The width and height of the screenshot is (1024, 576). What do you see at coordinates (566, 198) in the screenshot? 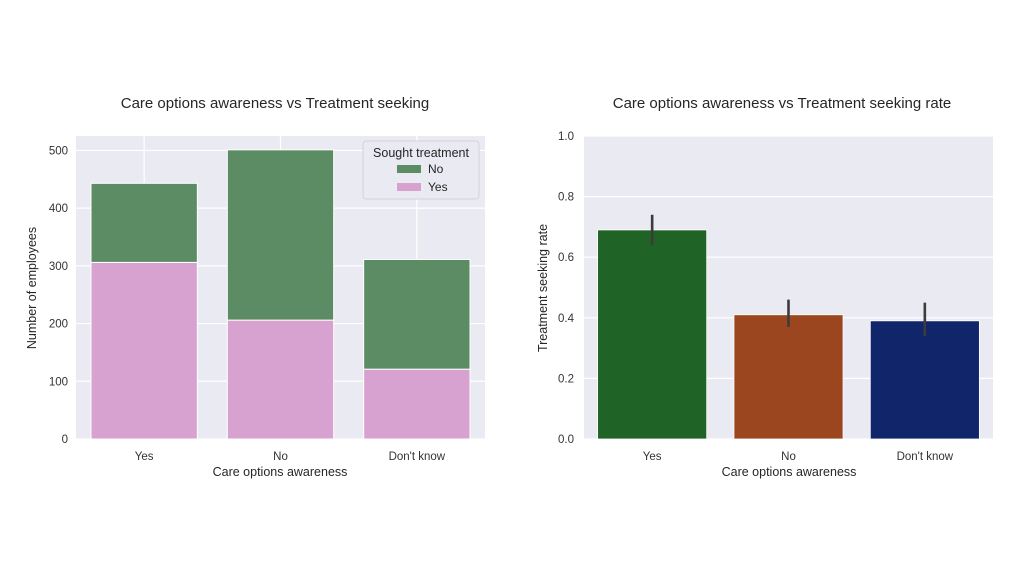
I see `right-y-tick-label: 0.8` at bounding box center [566, 198].